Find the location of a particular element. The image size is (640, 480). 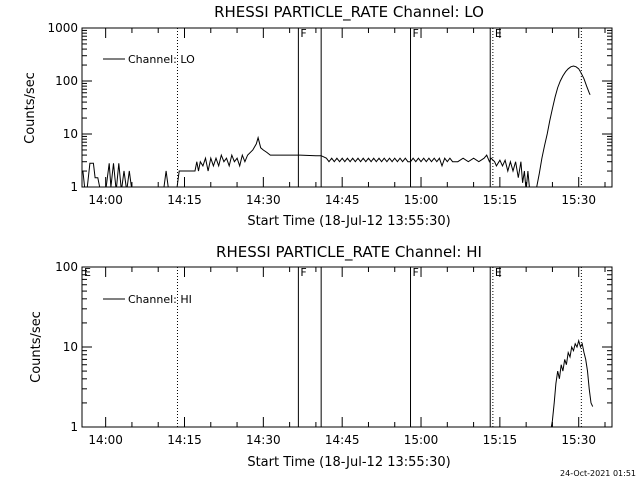

legend-entry: Channel: LO is located at coordinates (161, 59).